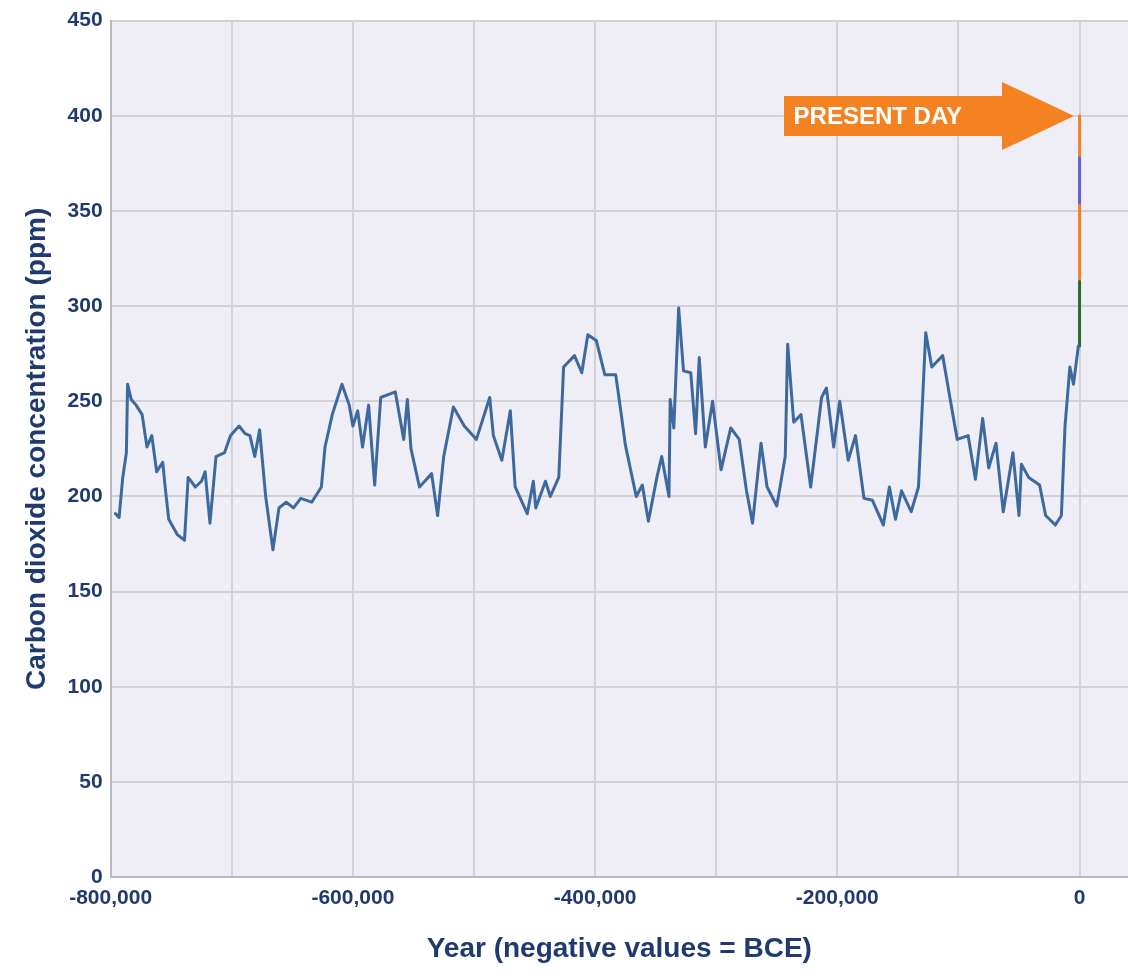 The height and width of the screenshot is (980, 1128). Describe the element at coordinates (1079, 896) in the screenshot. I see `x-tick-label: 0` at that location.